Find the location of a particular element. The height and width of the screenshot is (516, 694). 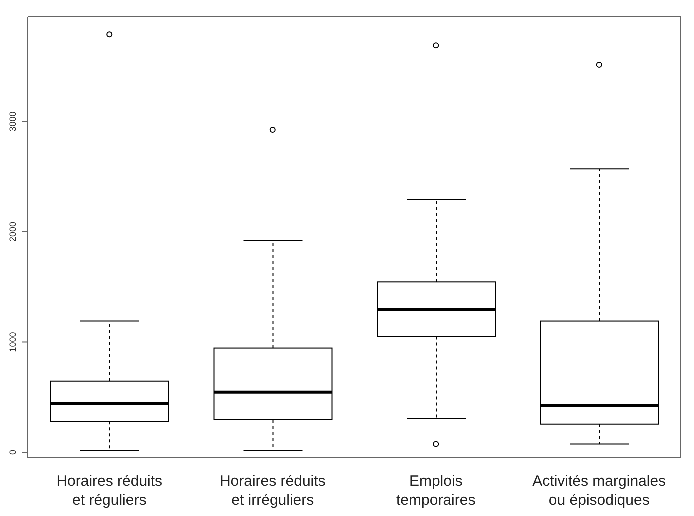

y-tick-label: 0 is located at coordinates (13, 452).